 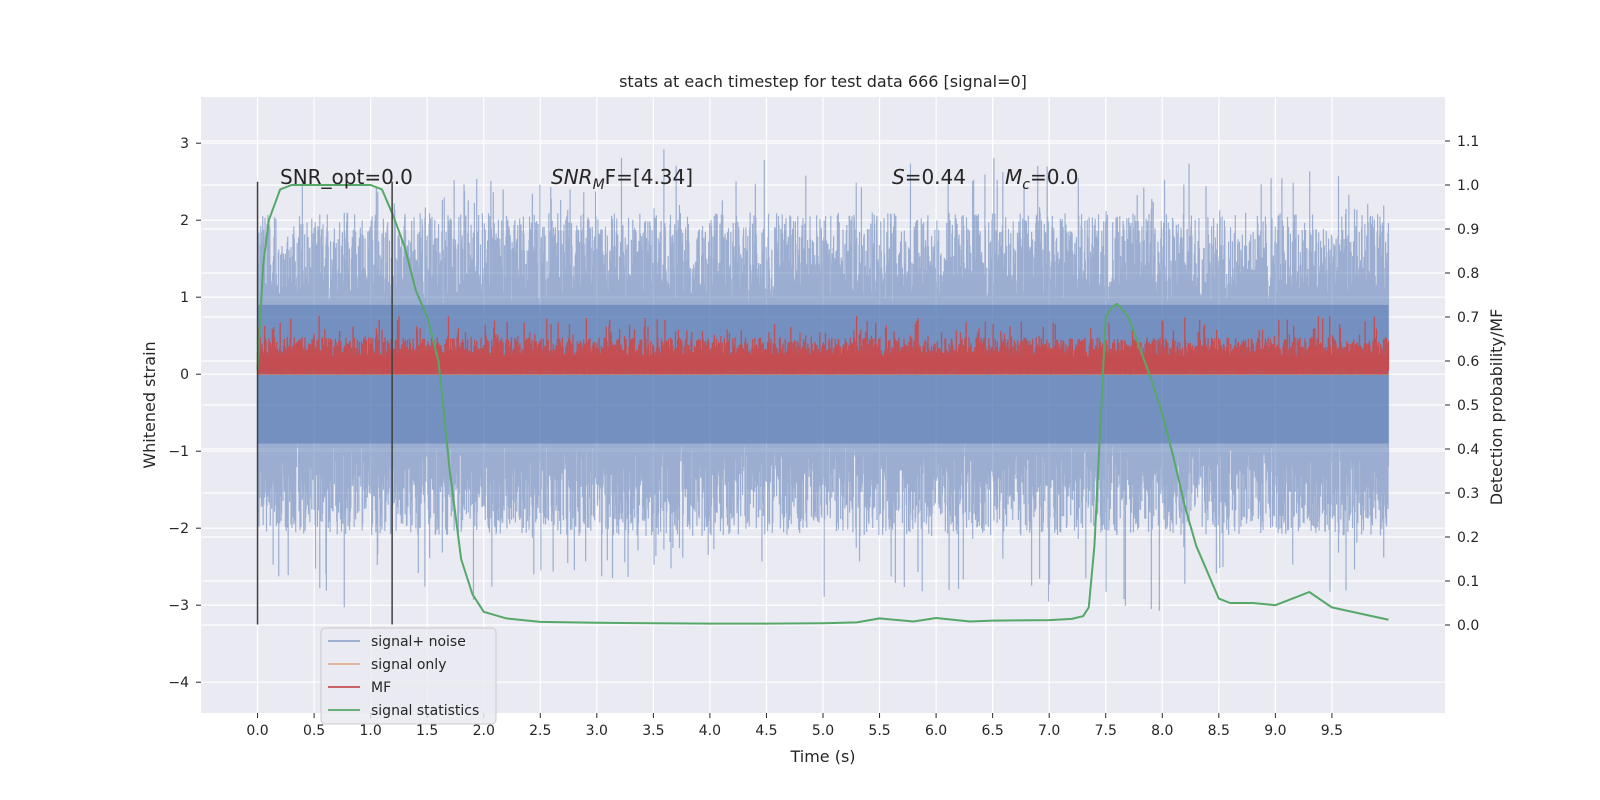 I want to click on mf-core, so click(x=823, y=365).